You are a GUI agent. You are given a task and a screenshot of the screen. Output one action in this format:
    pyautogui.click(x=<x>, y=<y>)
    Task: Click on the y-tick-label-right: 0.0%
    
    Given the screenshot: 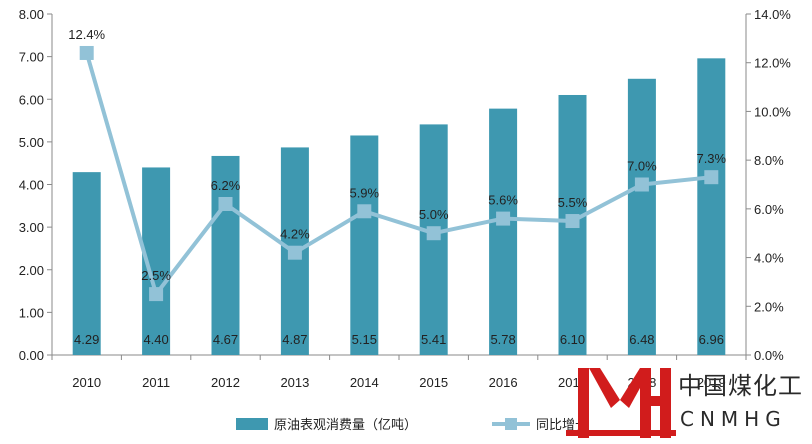 What is the action you would take?
    pyautogui.click(x=769, y=355)
    